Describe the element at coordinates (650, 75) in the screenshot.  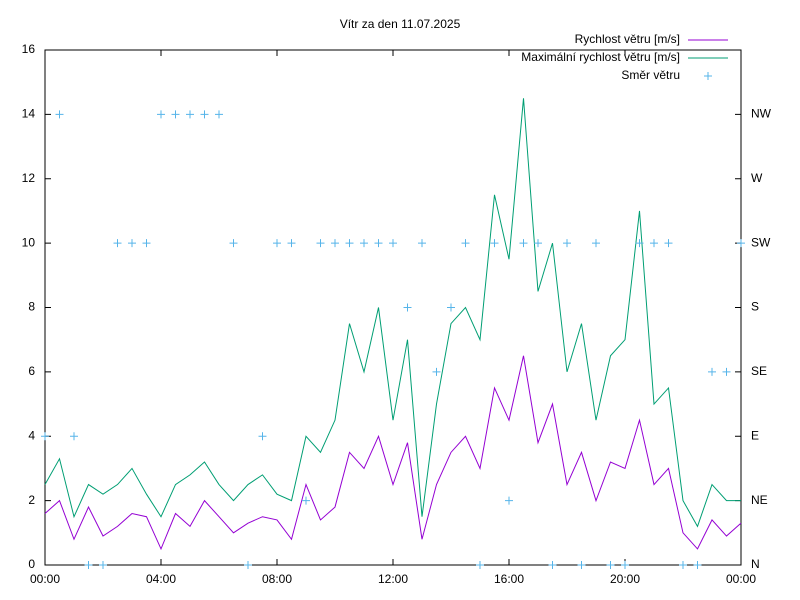
I see `legend-label: Směr větru` at that location.